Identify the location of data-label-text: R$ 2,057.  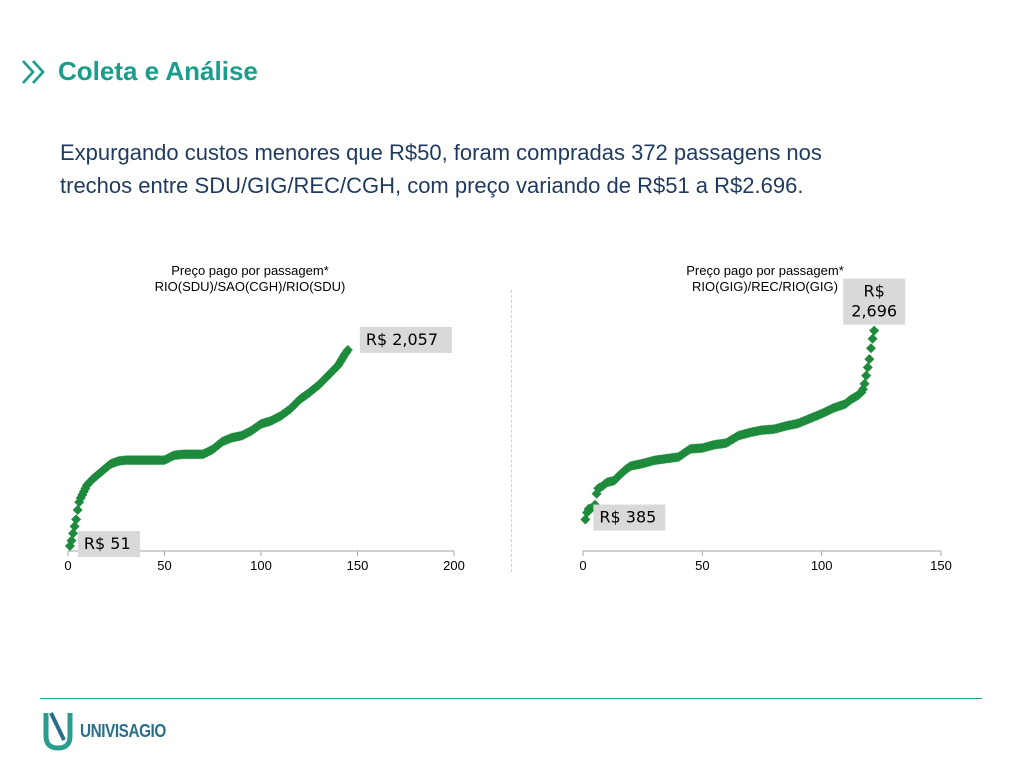
(402, 339).